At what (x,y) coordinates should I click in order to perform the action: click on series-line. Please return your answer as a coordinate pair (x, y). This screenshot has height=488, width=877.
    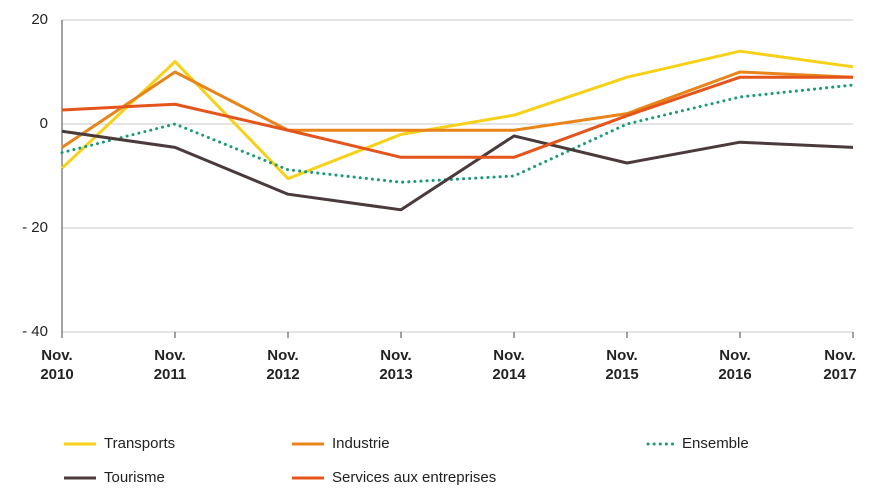
    Looking at the image, I should click on (457, 109).